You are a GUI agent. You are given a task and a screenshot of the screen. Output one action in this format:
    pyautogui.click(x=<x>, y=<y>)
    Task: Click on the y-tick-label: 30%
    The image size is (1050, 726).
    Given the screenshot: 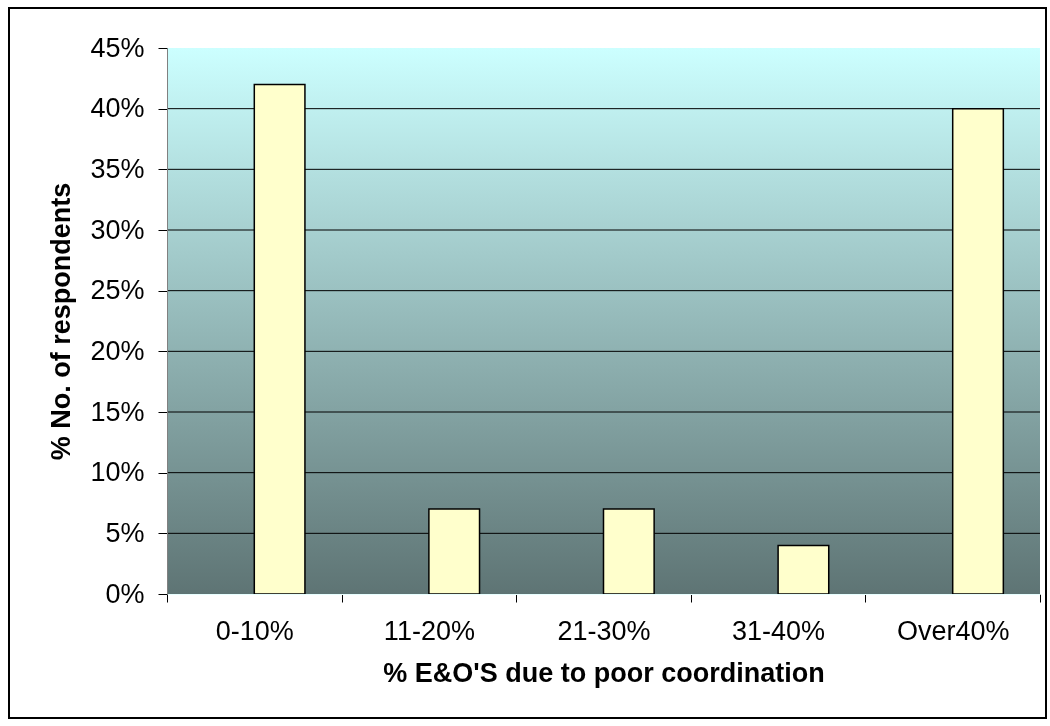 What is the action you would take?
    pyautogui.click(x=117, y=229)
    